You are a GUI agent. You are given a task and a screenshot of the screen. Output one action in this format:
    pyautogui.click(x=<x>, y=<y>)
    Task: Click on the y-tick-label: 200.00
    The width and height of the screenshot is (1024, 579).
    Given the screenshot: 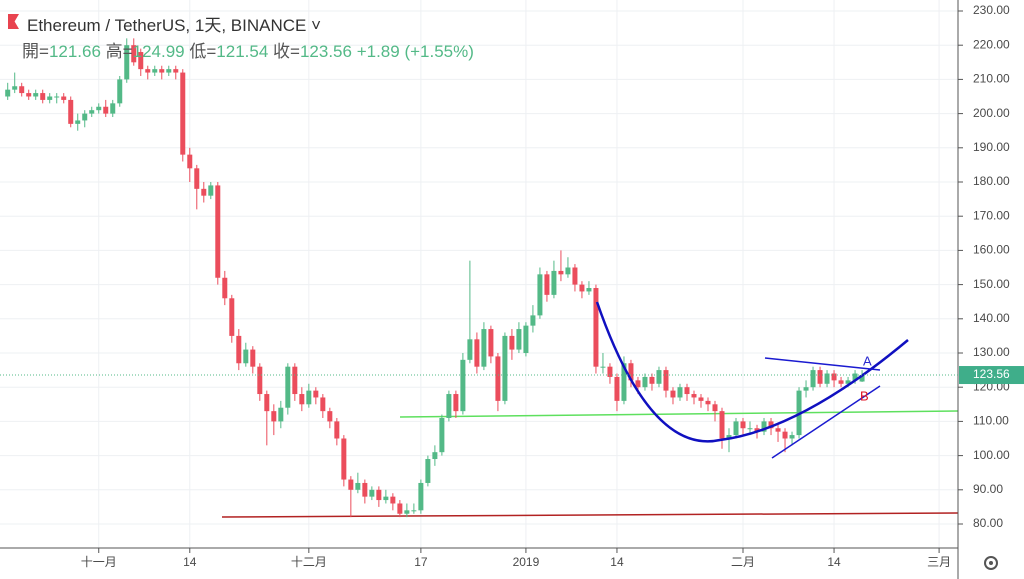 What is the action you would take?
    pyautogui.click(x=991, y=113)
    